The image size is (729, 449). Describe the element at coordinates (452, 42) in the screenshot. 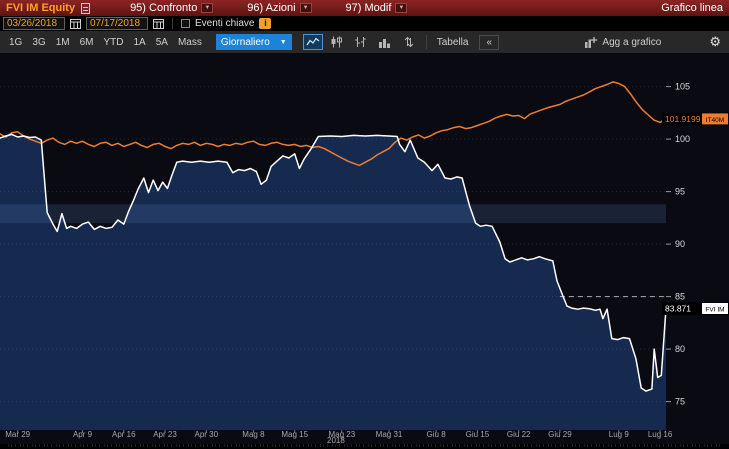

I see `table-button: Tabella` at that location.